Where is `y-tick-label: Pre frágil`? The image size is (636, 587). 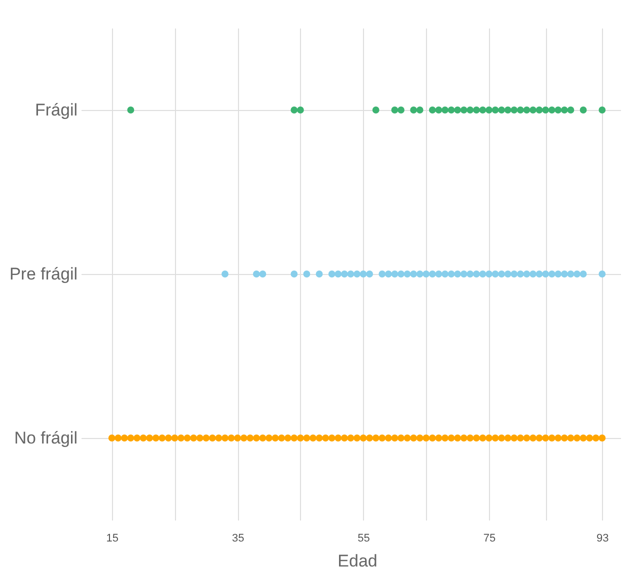 y-tick-label: Pre frágil is located at coordinates (43, 274).